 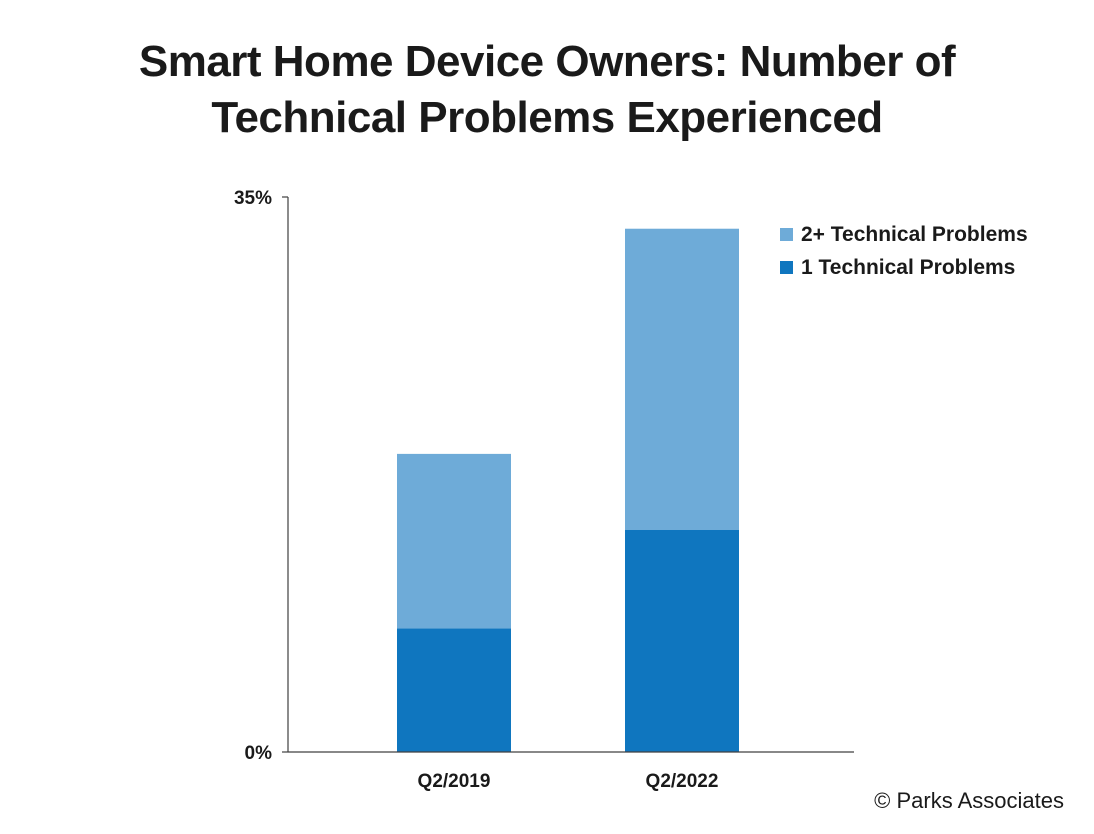 I want to click on x-tick-label: Q2/2019, so click(x=454, y=781).